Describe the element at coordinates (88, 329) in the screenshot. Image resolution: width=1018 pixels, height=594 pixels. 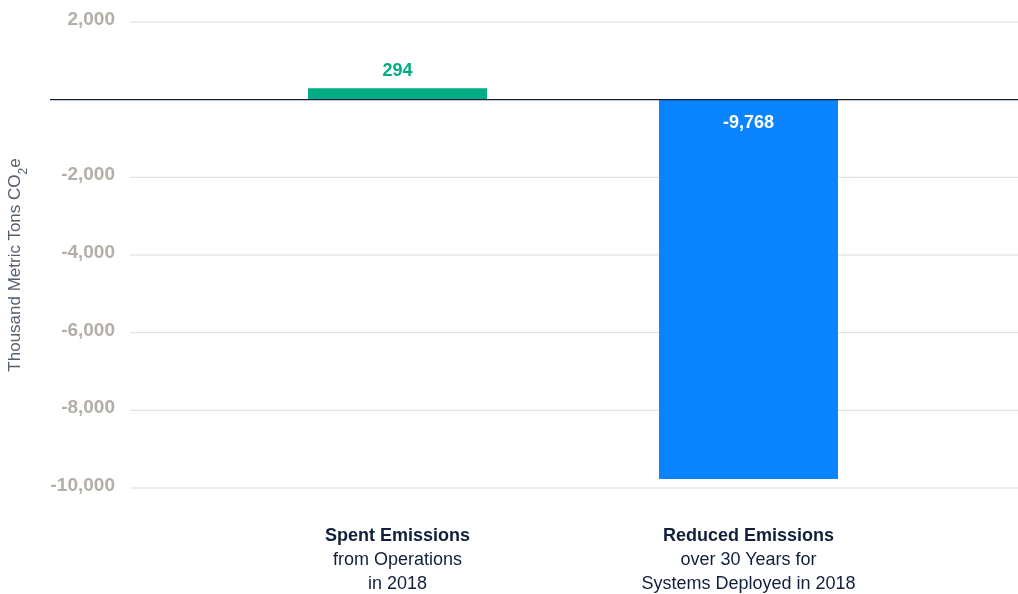
I see `y-tick-label: -6,000` at that location.